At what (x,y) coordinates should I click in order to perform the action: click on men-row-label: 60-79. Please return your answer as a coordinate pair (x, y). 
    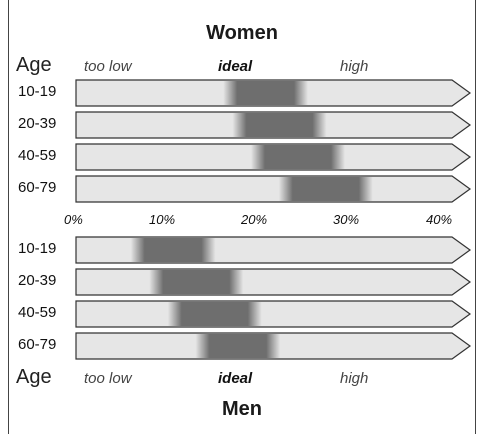
    Looking at the image, I should click on (37, 344).